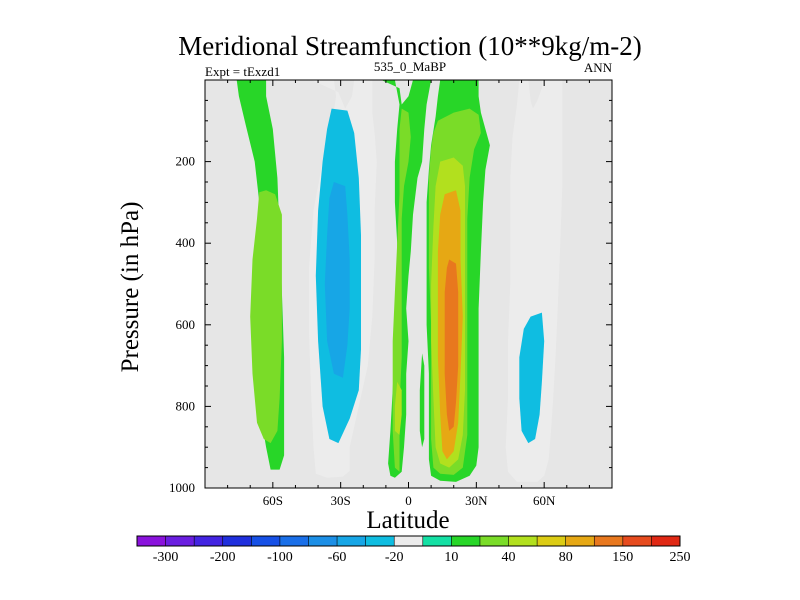 This screenshot has width=800, height=600. What do you see at coordinates (242, 71) in the screenshot?
I see `experiment-label: Expt = tExzd1` at bounding box center [242, 71].